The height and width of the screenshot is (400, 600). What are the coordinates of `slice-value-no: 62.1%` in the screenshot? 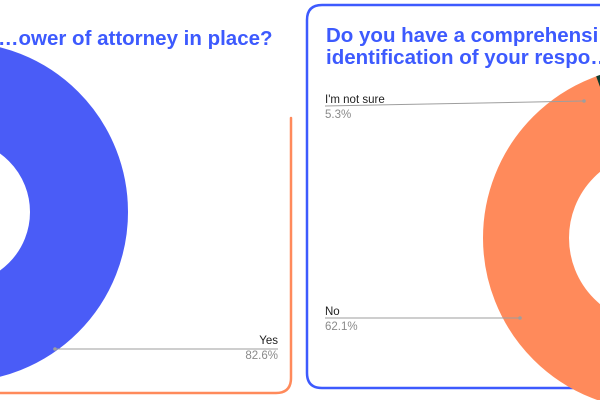 It's located at (341, 327).